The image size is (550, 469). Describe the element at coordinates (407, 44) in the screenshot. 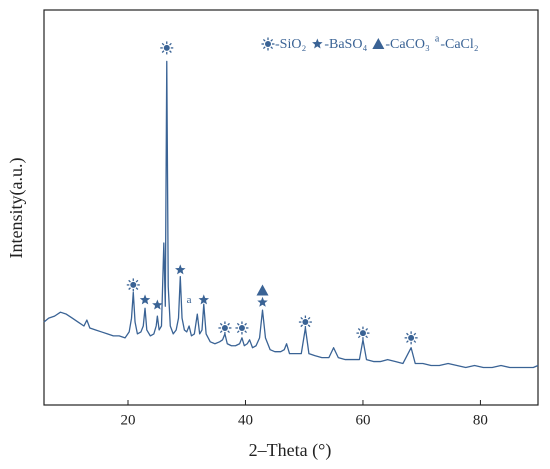

I see `legend-label: -CaCO₃` at that location.